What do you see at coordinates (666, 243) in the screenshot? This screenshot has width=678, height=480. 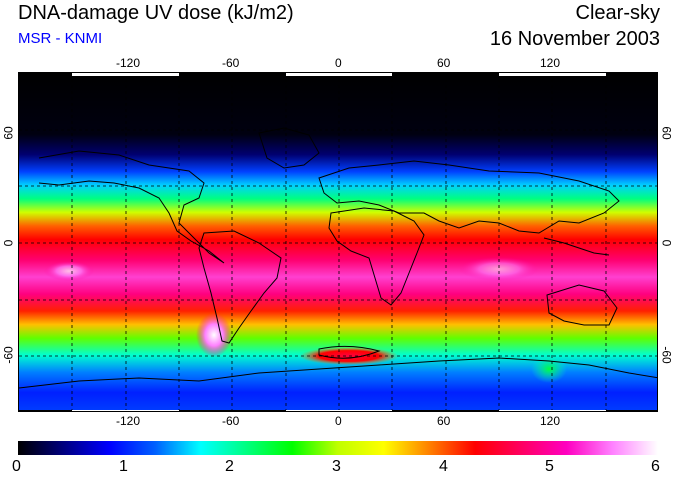 I see `lat-tick-right: 0` at bounding box center [666, 243].